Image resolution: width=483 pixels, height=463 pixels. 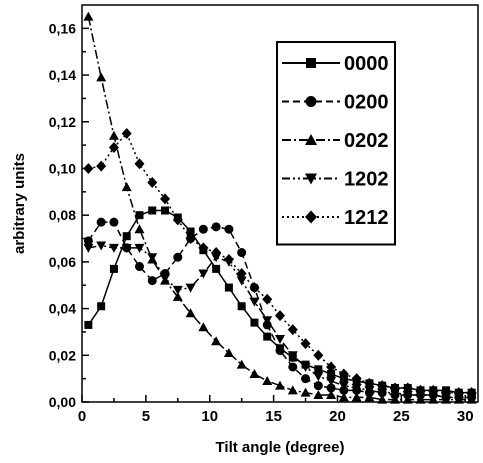 What do you see at coordinates (62, 122) in the screenshot?
I see `y-tick-label: 0,12` at bounding box center [62, 122].